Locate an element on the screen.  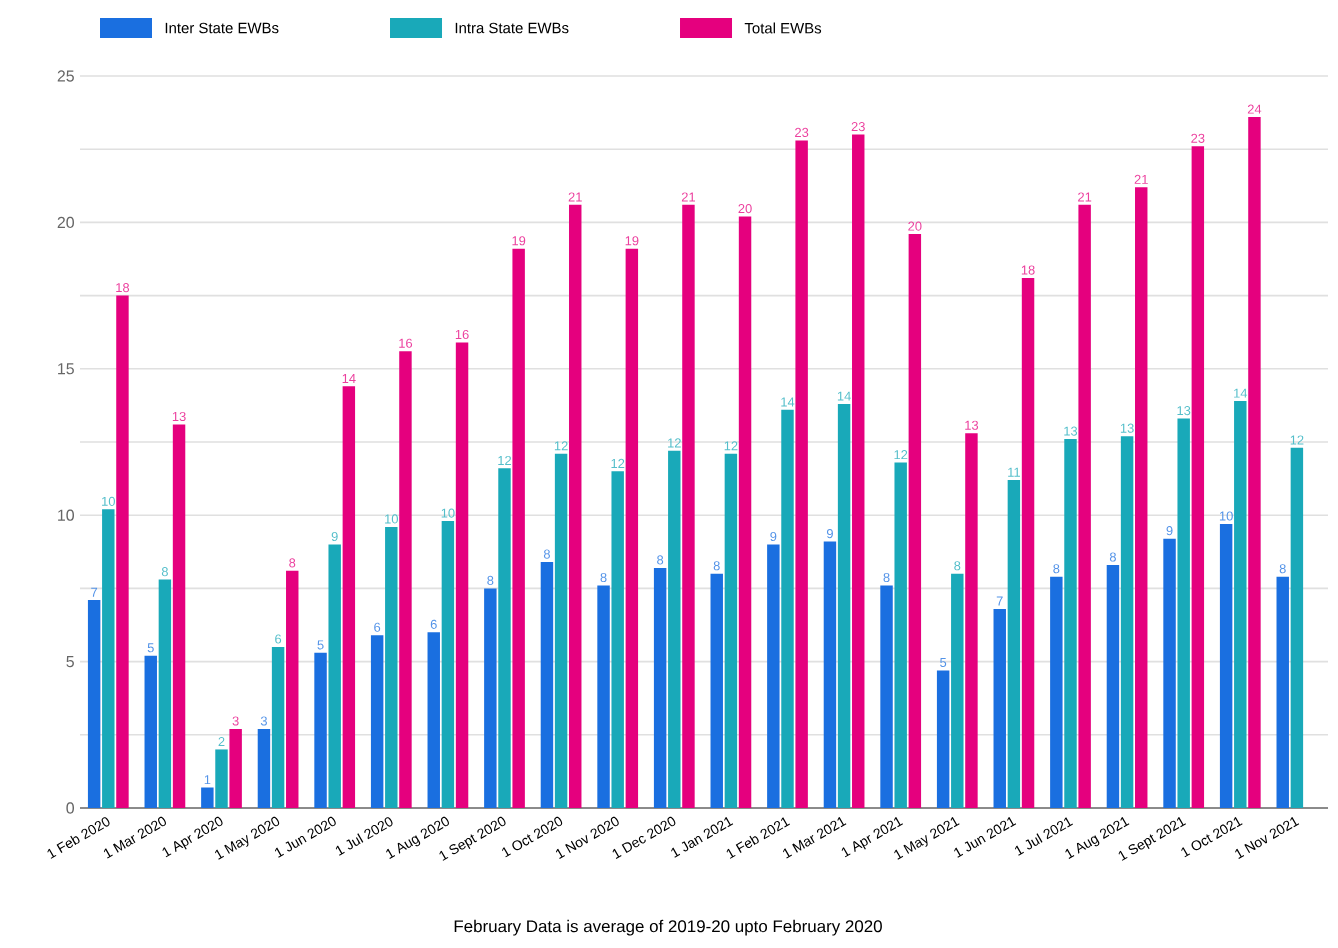
text: February Data is average of 2019-20 upto February 2020 is located at coordinates (668, 927).